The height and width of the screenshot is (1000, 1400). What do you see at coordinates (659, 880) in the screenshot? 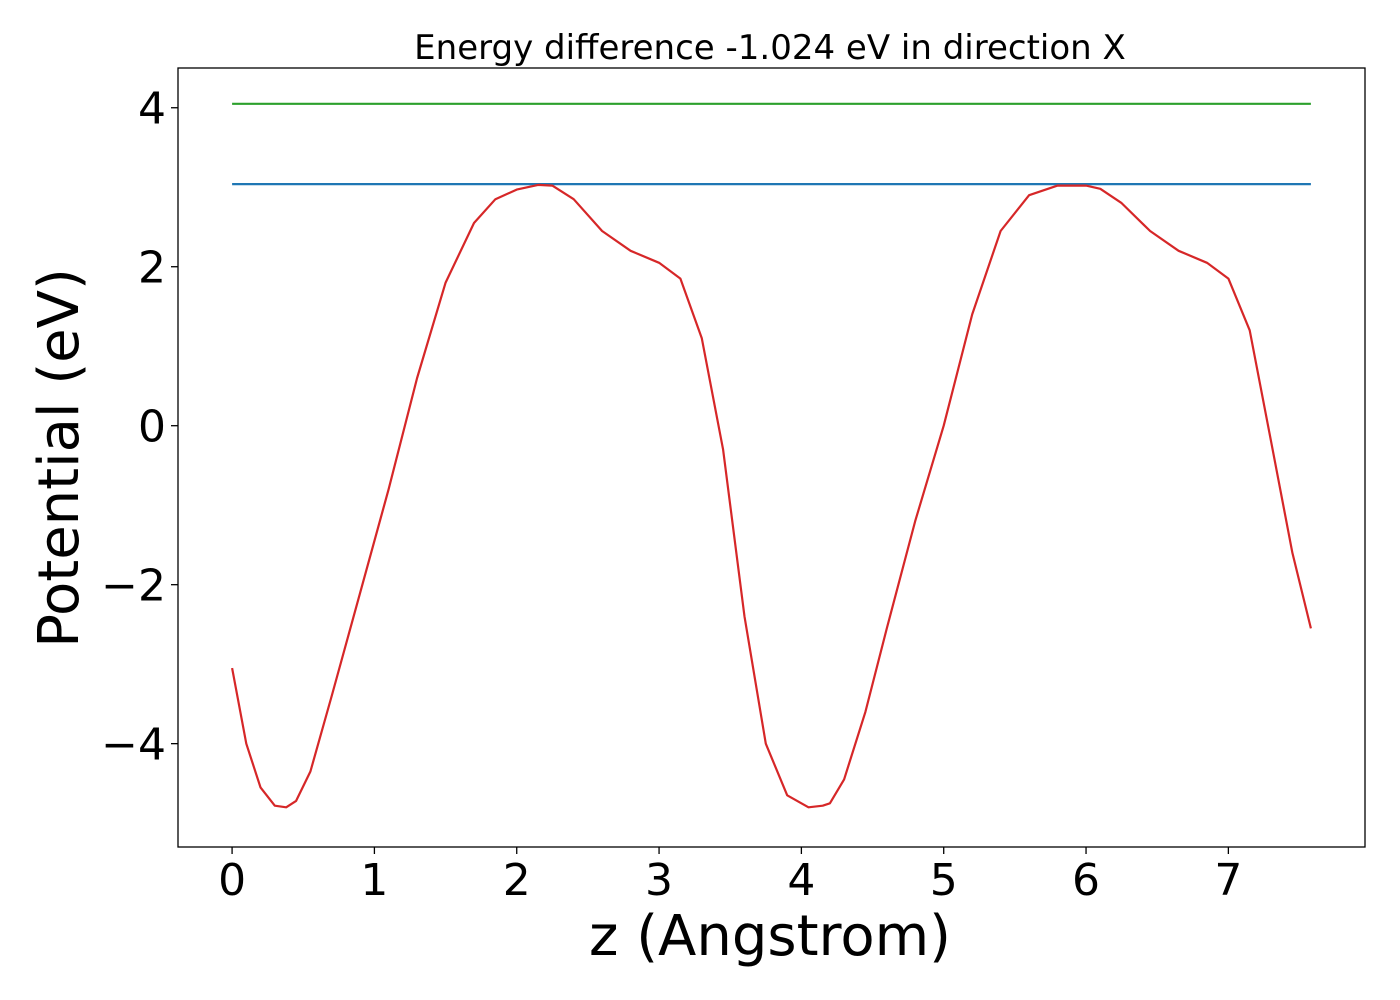
I see `x-tick-label: 3` at bounding box center [659, 880].